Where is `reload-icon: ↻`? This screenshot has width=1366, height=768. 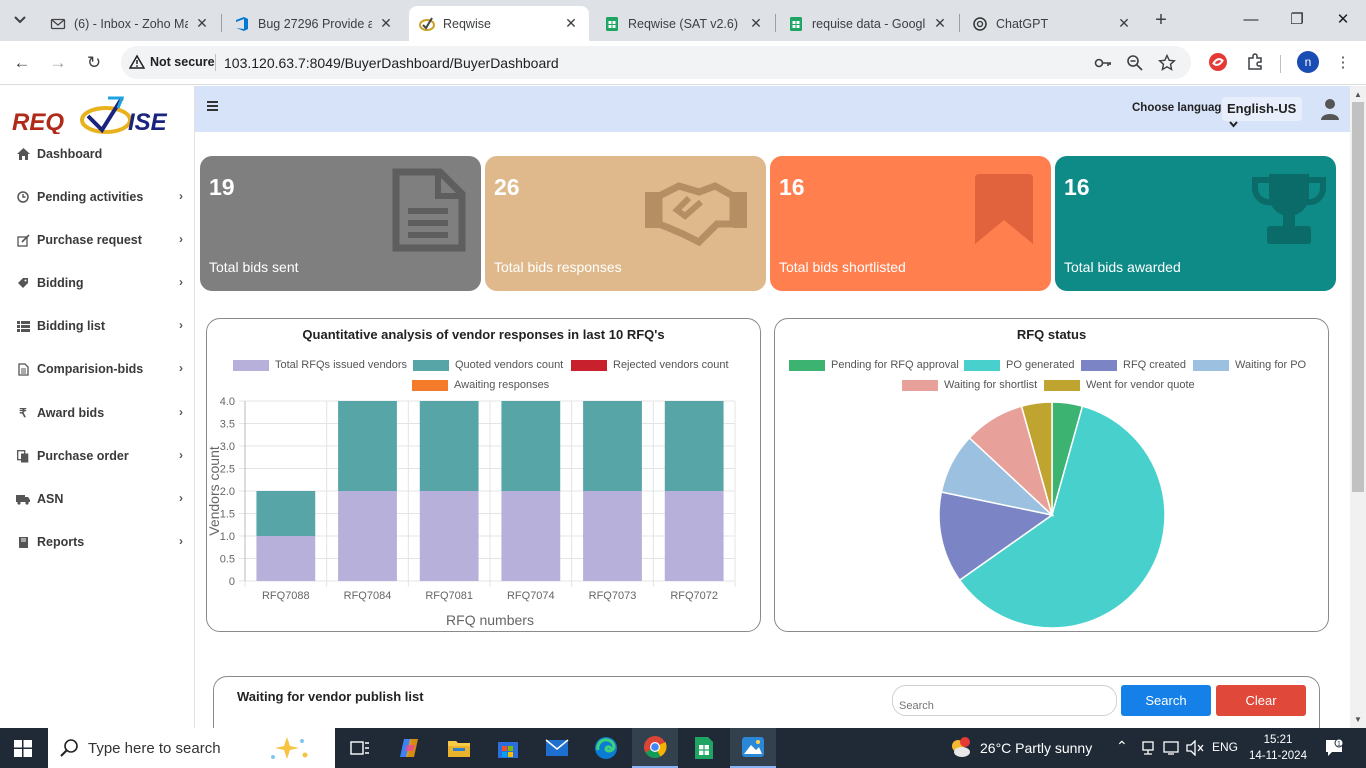
reload-icon: ↻ is located at coordinates (94, 62).